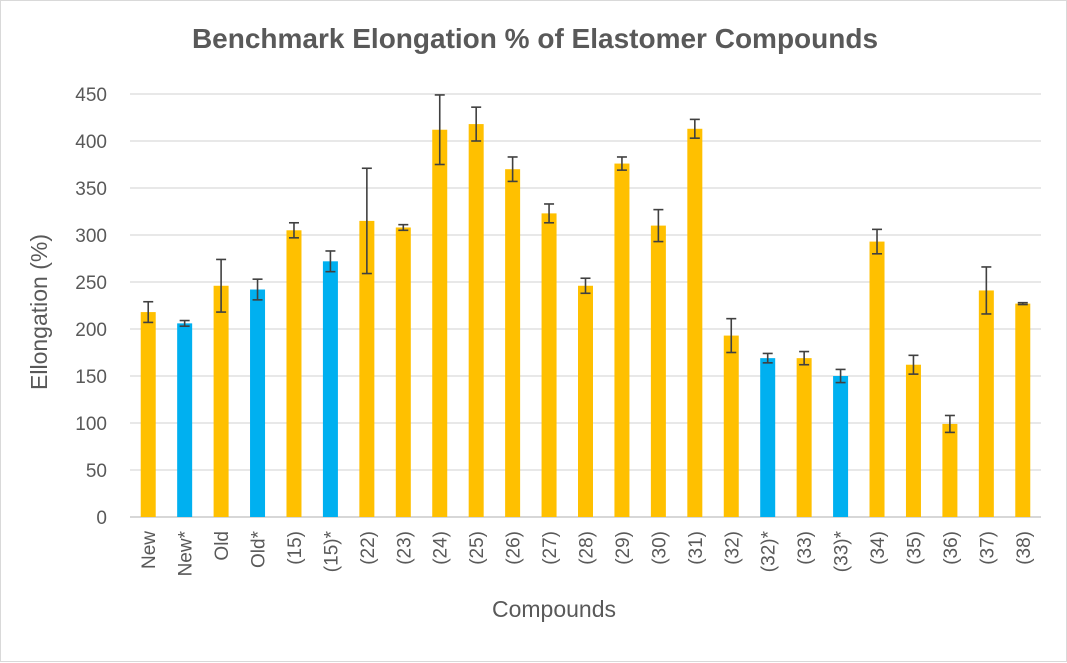 This screenshot has width=1067, height=663. I want to click on x-tick-label: (36), so click(951, 548).